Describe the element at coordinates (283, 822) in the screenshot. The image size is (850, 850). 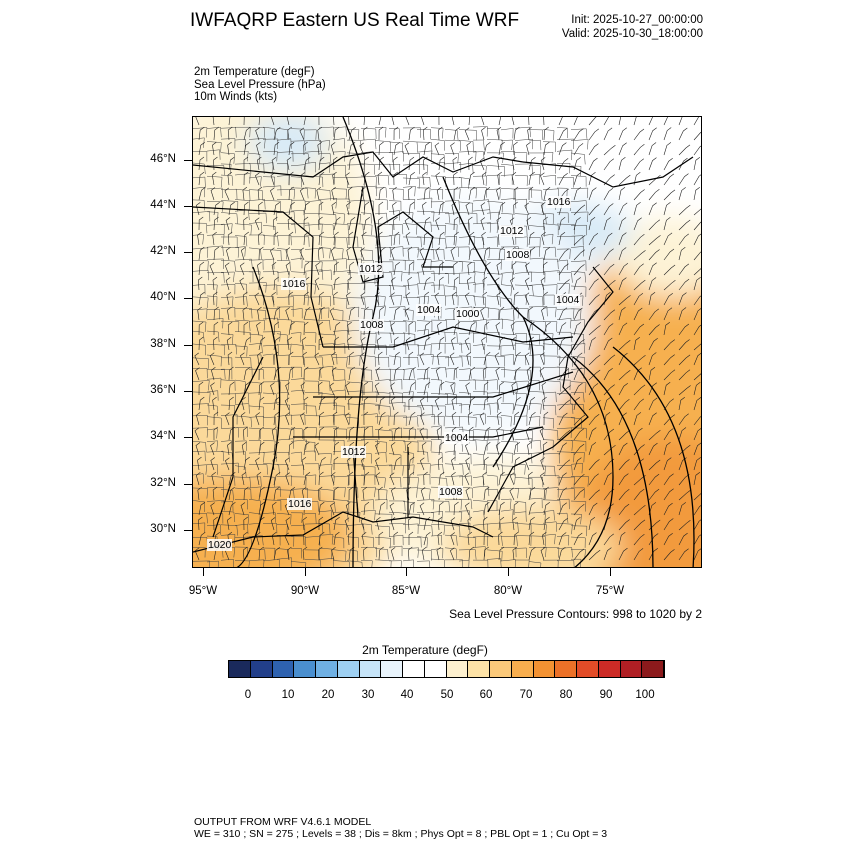
I see `footer-line-1: OUTPUT FROM WRF V4.6.1 MODEL` at that location.